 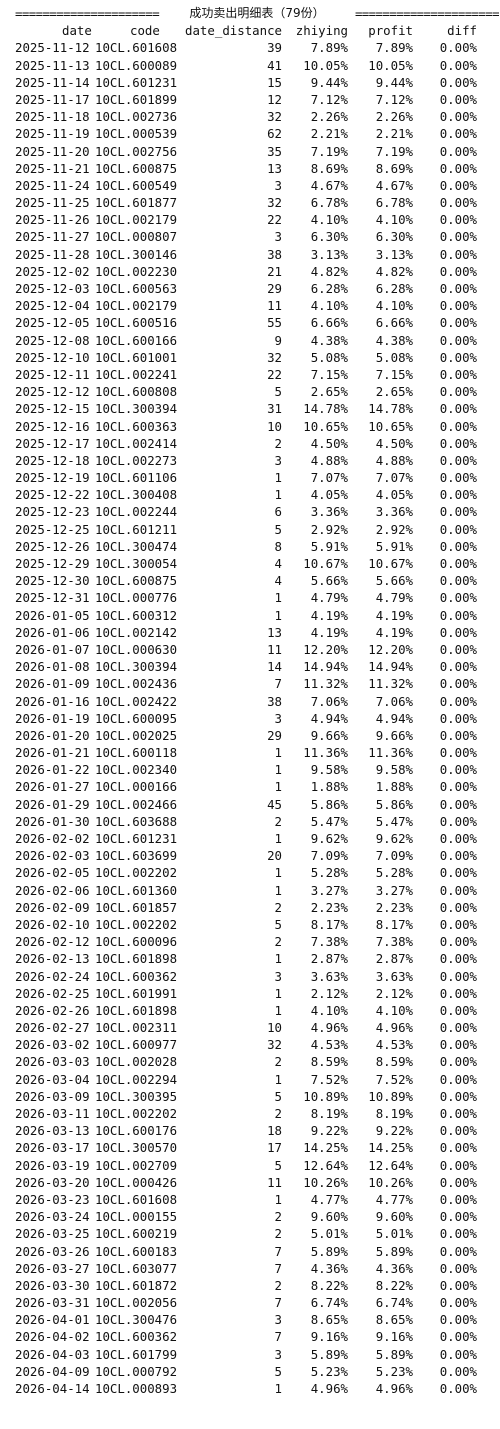 I want to click on table-row: 2026-01-20 10CL.002025 29 9.66% 9.66% 0.00%, so click(x=250, y=735).